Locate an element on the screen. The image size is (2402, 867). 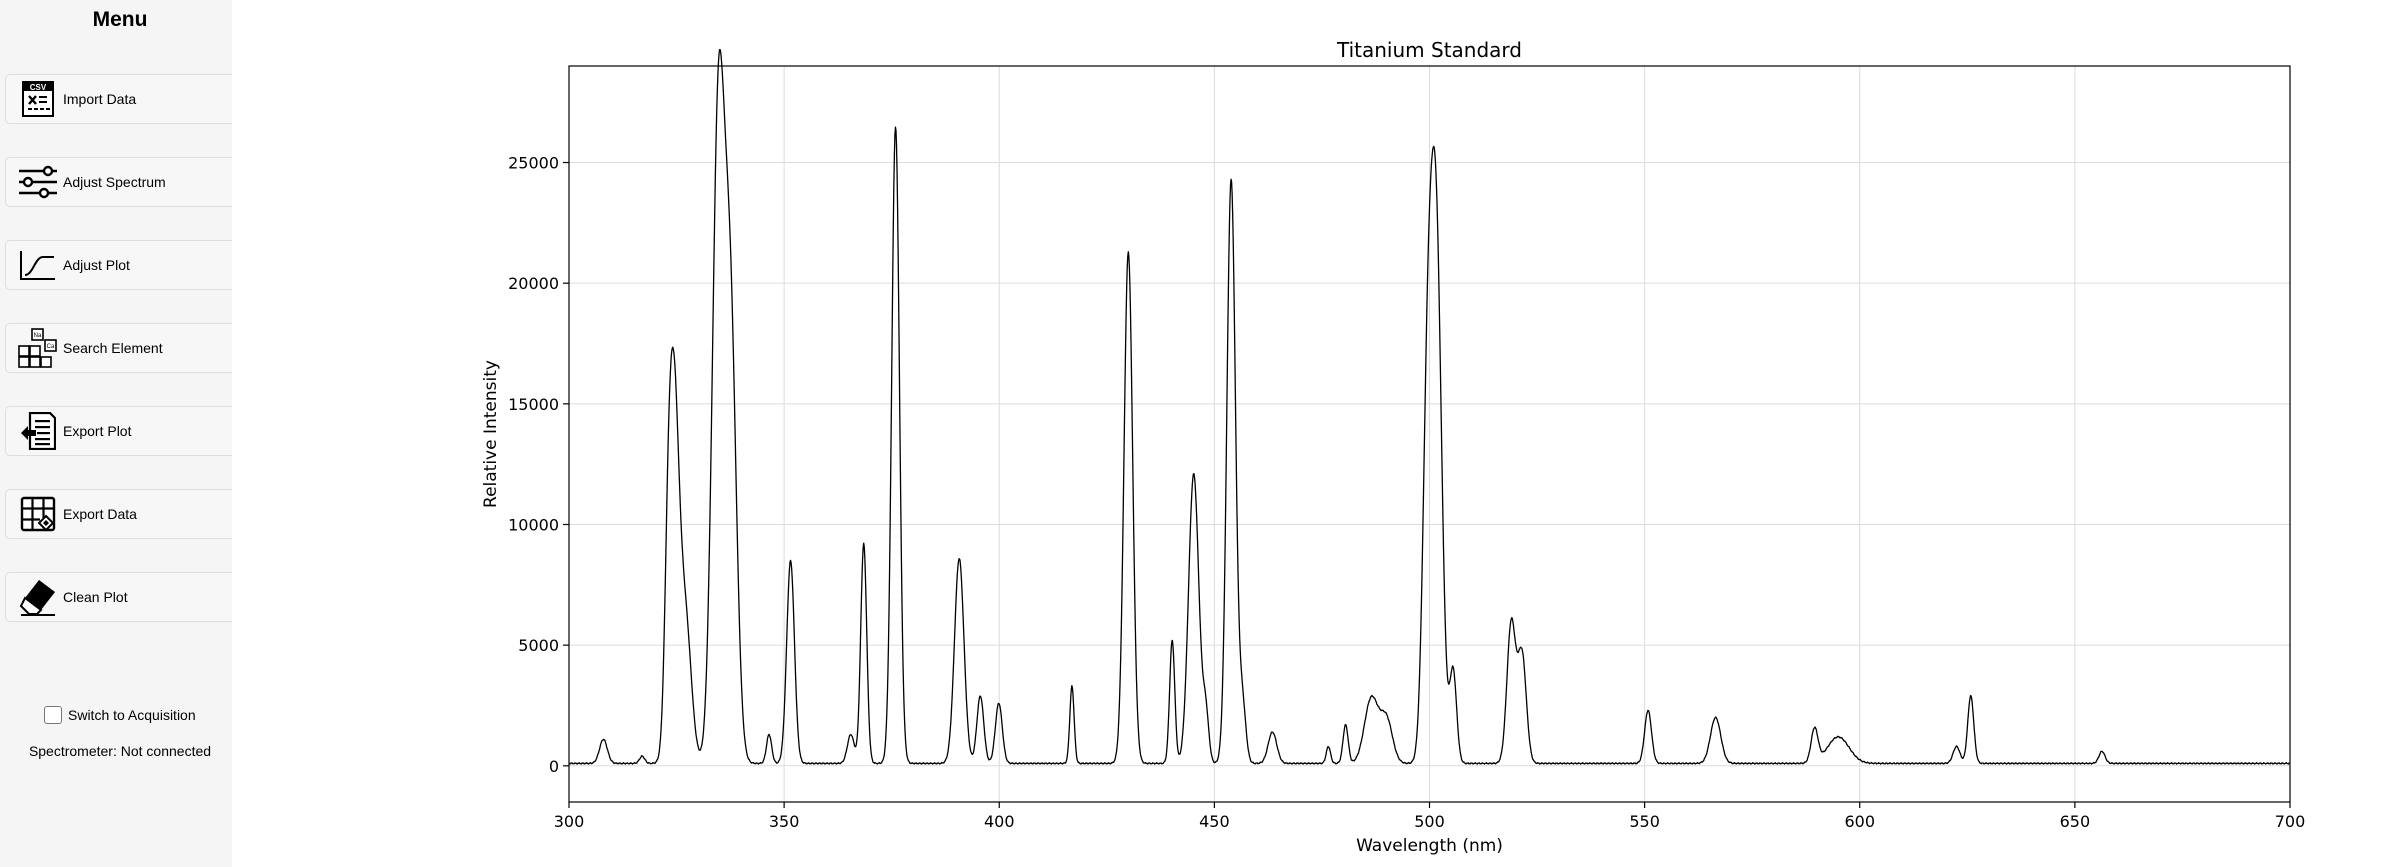
x-tick-label: 700 is located at coordinates (2290, 821).